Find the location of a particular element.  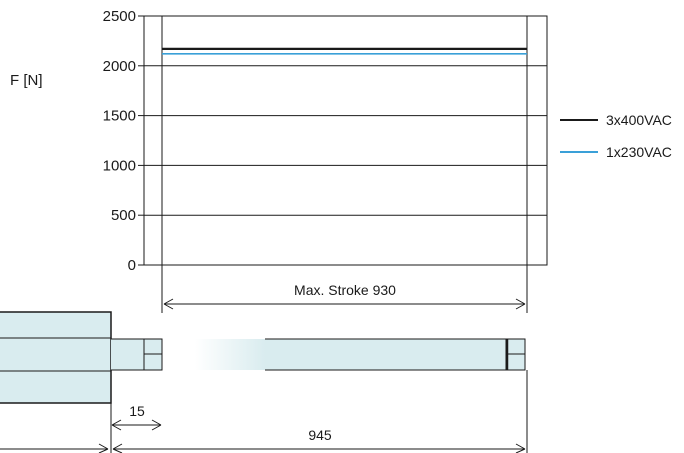

legend-label: 3x400VAC is located at coordinates (639, 120).